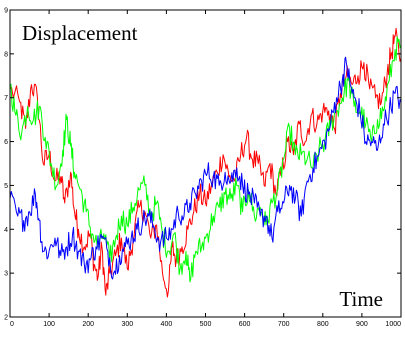  Describe the element at coordinates (206, 324) in the screenshot. I see `x-tick-label: 500` at that location.